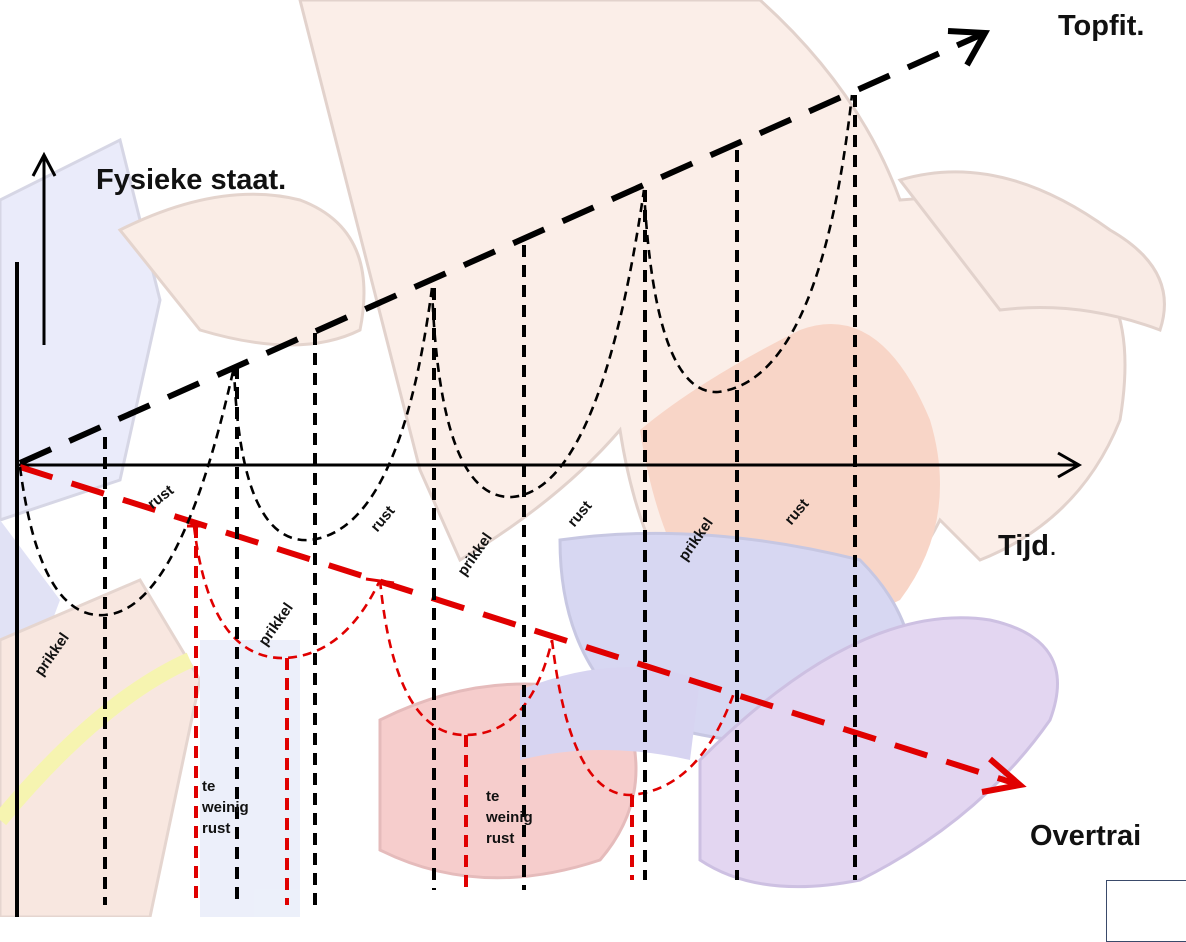  I want to click on red-vertical-guides, so click(414, 715).